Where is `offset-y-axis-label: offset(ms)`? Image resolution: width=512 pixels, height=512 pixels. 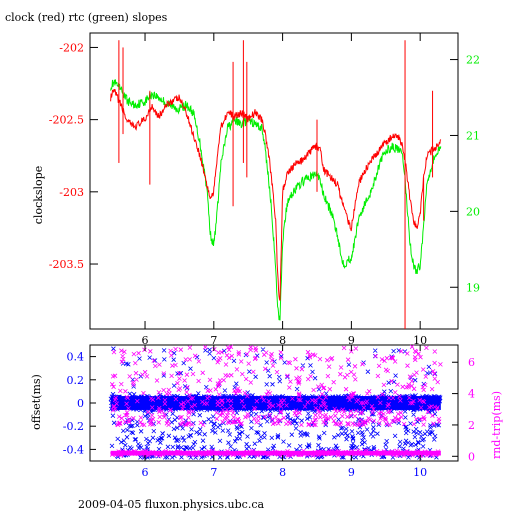 offset-y-axis-label: offset(ms) is located at coordinates (36, 402).